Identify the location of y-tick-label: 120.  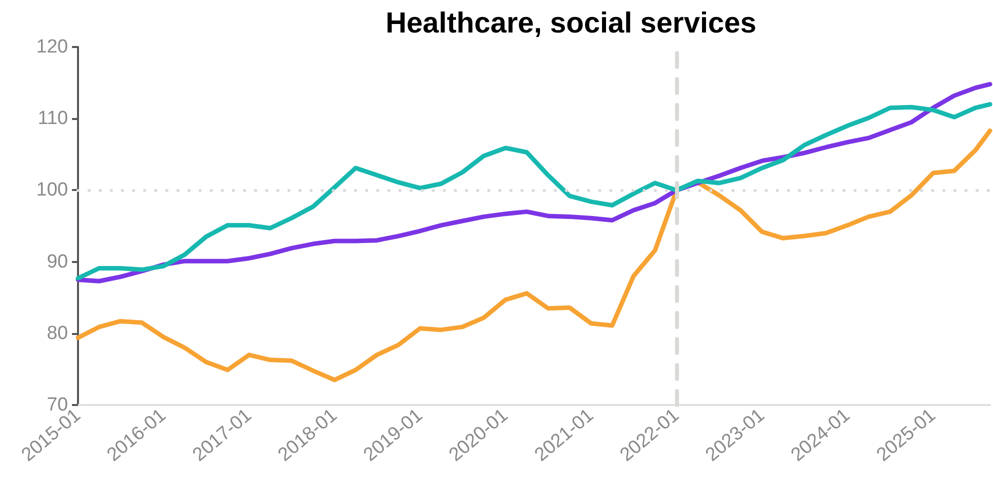
(52, 47).